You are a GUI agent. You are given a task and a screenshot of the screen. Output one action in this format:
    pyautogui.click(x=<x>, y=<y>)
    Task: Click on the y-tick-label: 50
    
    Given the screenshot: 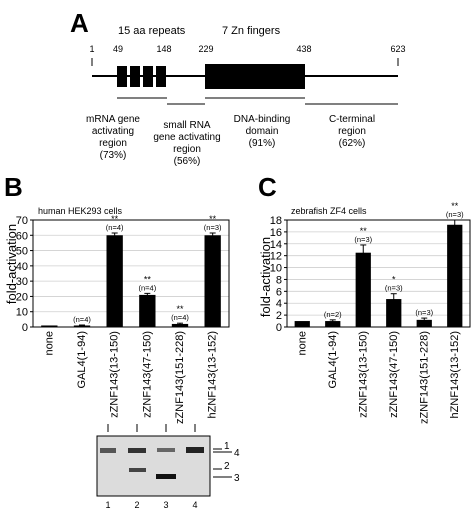 What is the action you would take?
    pyautogui.click(x=22, y=252)
    